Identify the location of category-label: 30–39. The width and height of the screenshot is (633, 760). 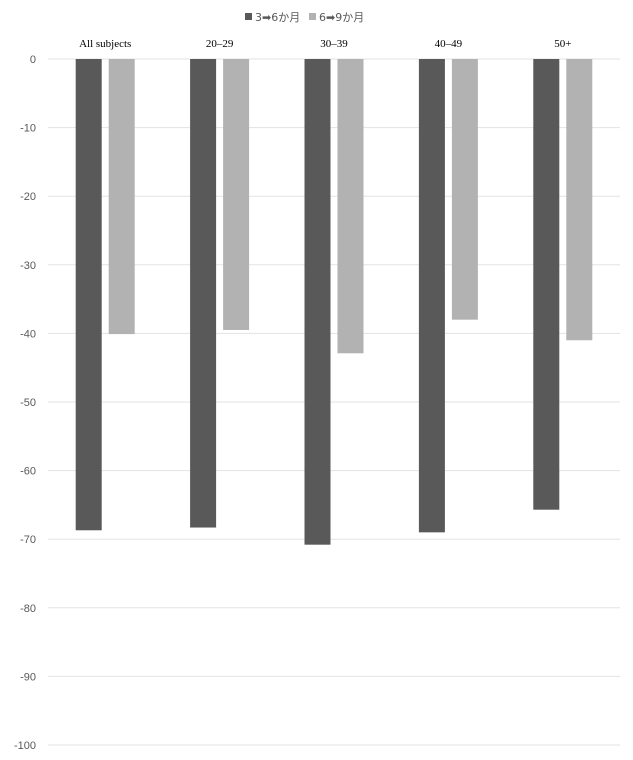
(334, 44).